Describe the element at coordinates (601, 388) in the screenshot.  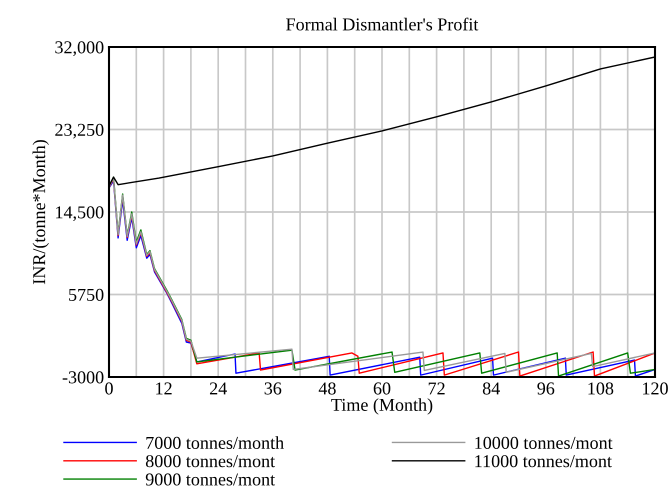
I see `x-tick-label: 108` at that location.